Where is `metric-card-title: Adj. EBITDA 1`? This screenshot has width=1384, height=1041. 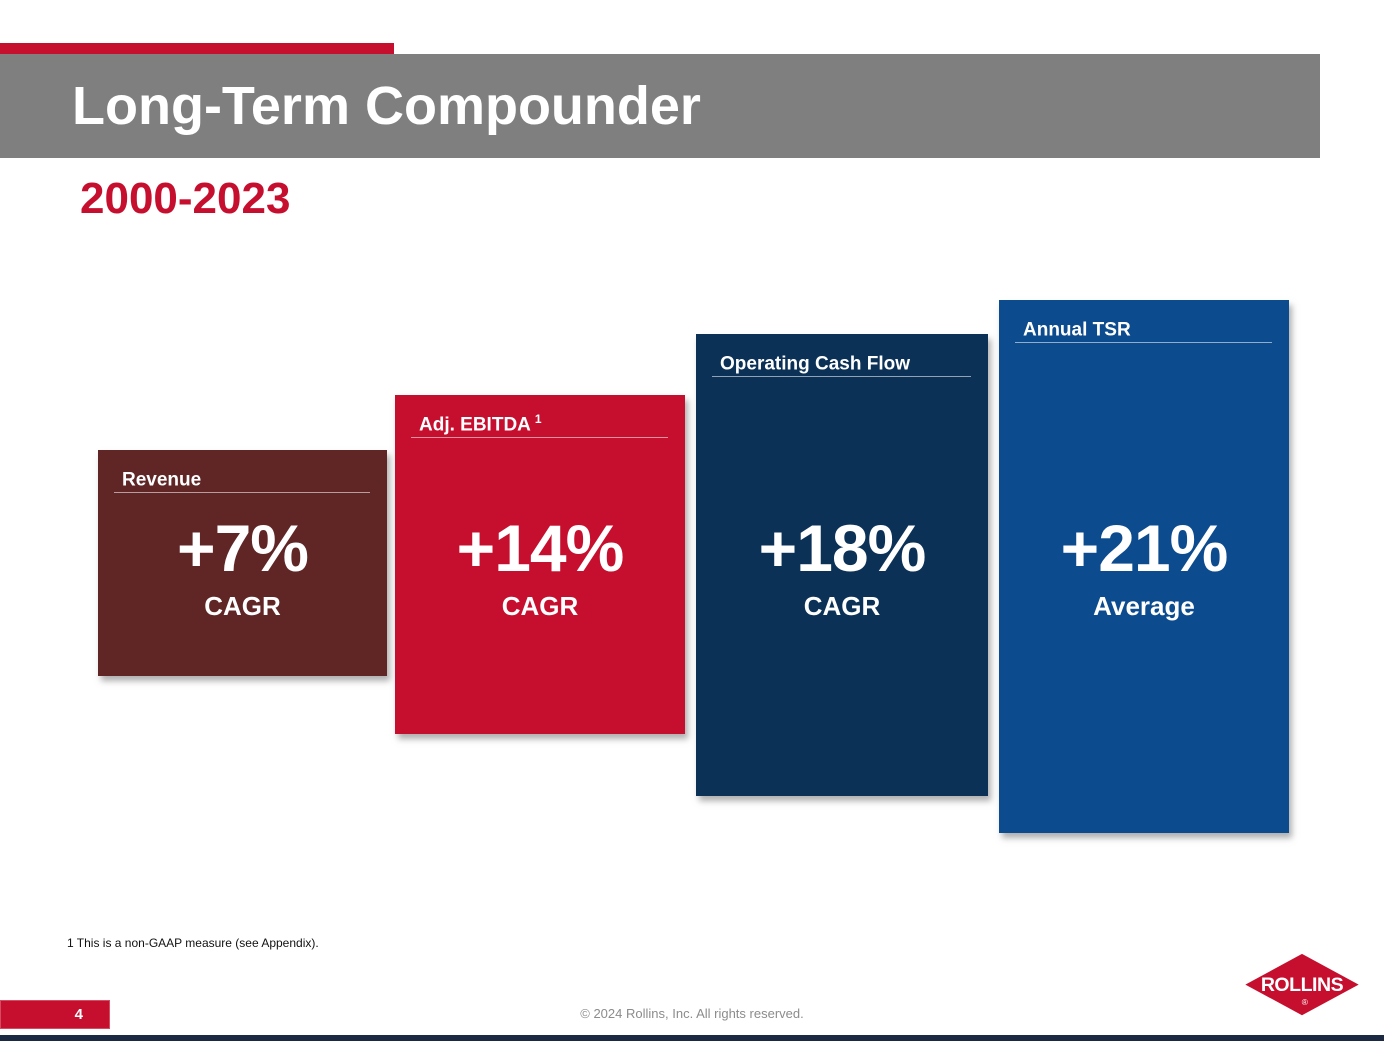 metric-card-title: Adj. EBITDA 1 is located at coordinates (480, 424).